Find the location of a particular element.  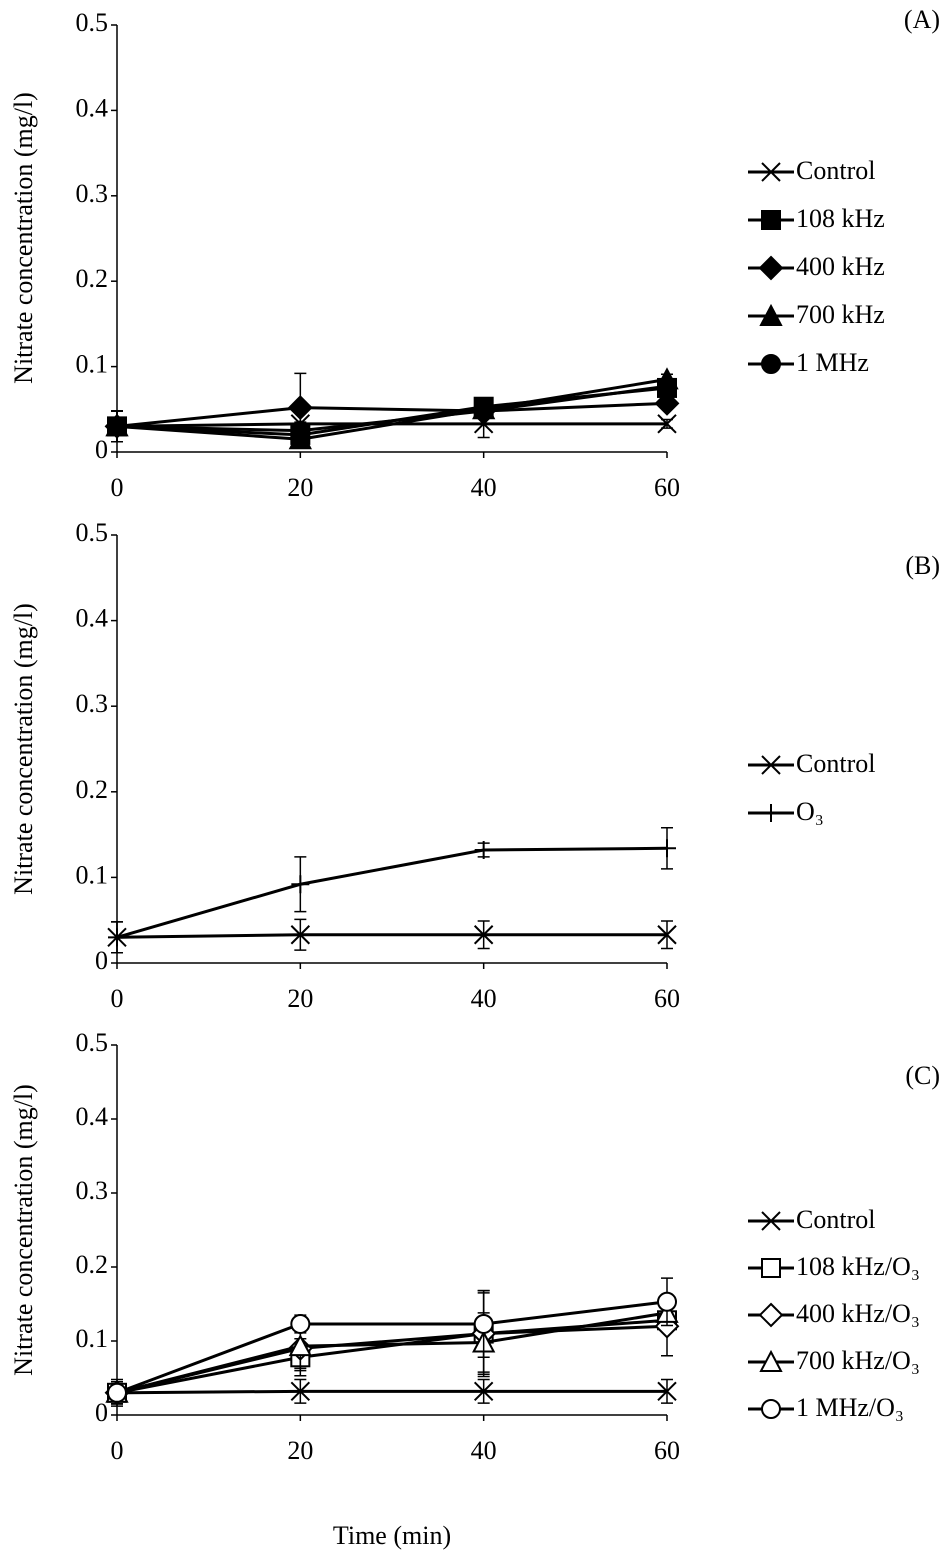

legend-label: 1 MHz/O₃ is located at coordinates (850, 1407).